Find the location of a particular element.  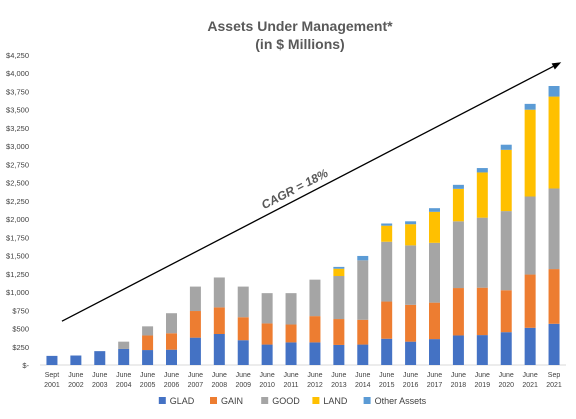

y-tick-label: $2,000 is located at coordinates (17, 219).